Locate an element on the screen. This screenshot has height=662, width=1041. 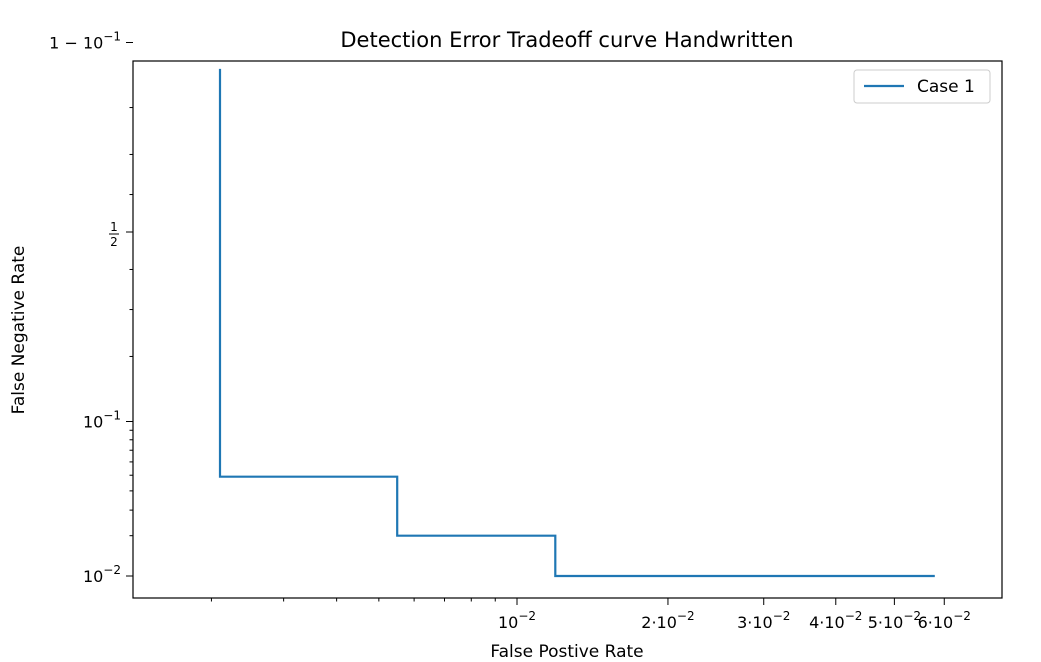
svg-text: 1 − 10−1 is located at coordinates (85, 40).